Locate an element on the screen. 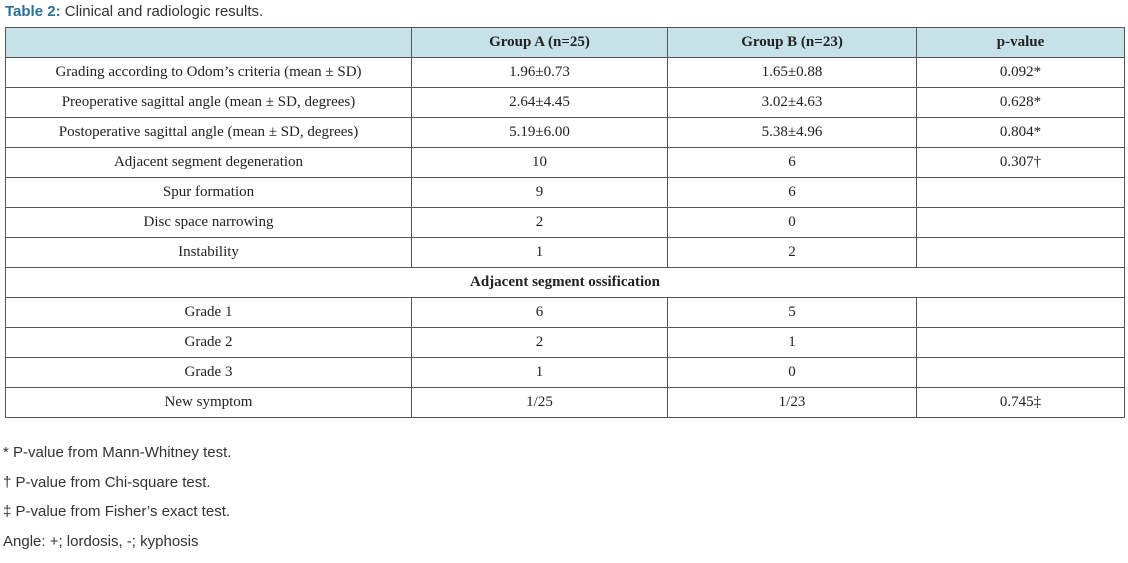  table-row: Spur formation 9 6 is located at coordinates (565, 192).